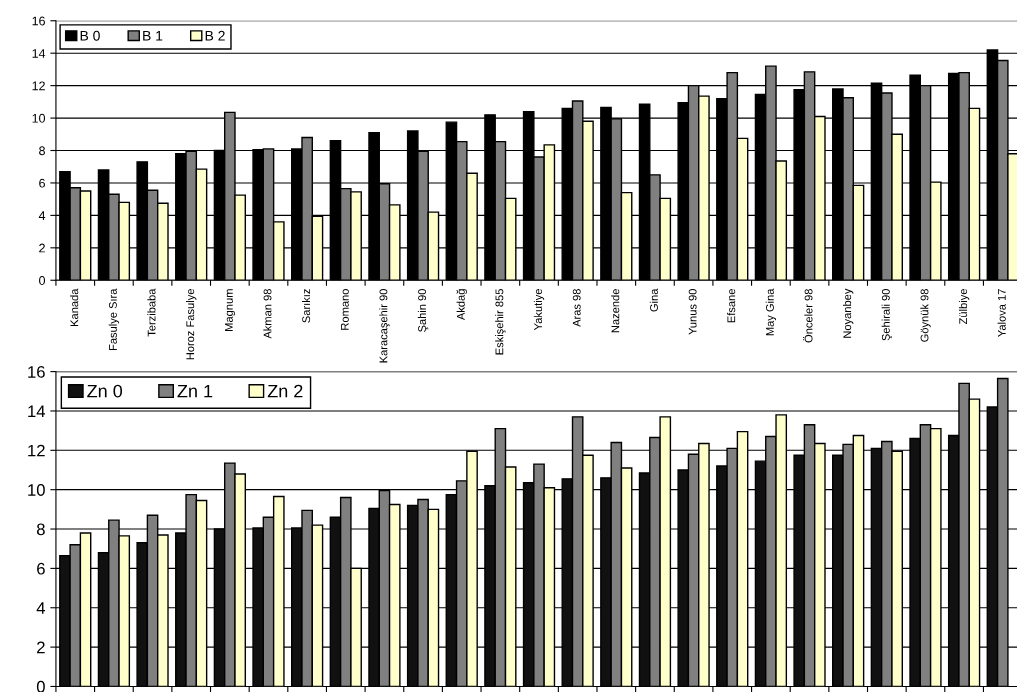 This screenshot has height=692, width=1017. Describe the element at coordinates (215, 35) in the screenshot. I see `legend-label: B 2` at that location.